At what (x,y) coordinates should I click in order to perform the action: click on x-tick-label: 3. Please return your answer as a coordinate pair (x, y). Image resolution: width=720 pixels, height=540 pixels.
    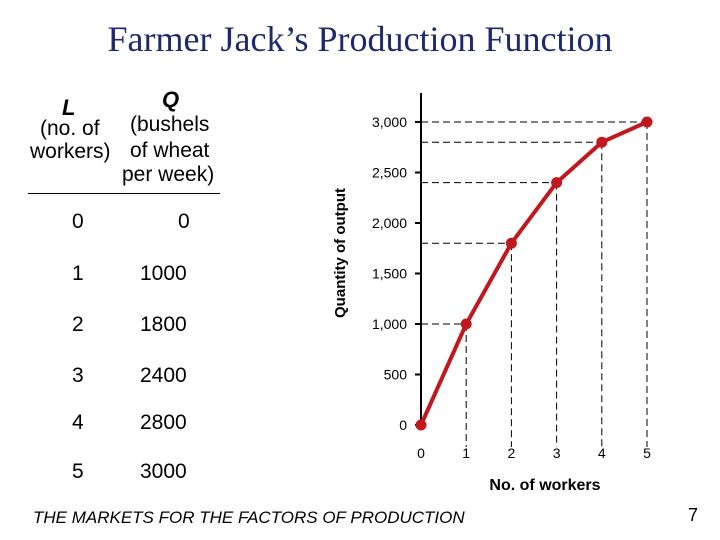
    Looking at the image, I should click on (557, 453).